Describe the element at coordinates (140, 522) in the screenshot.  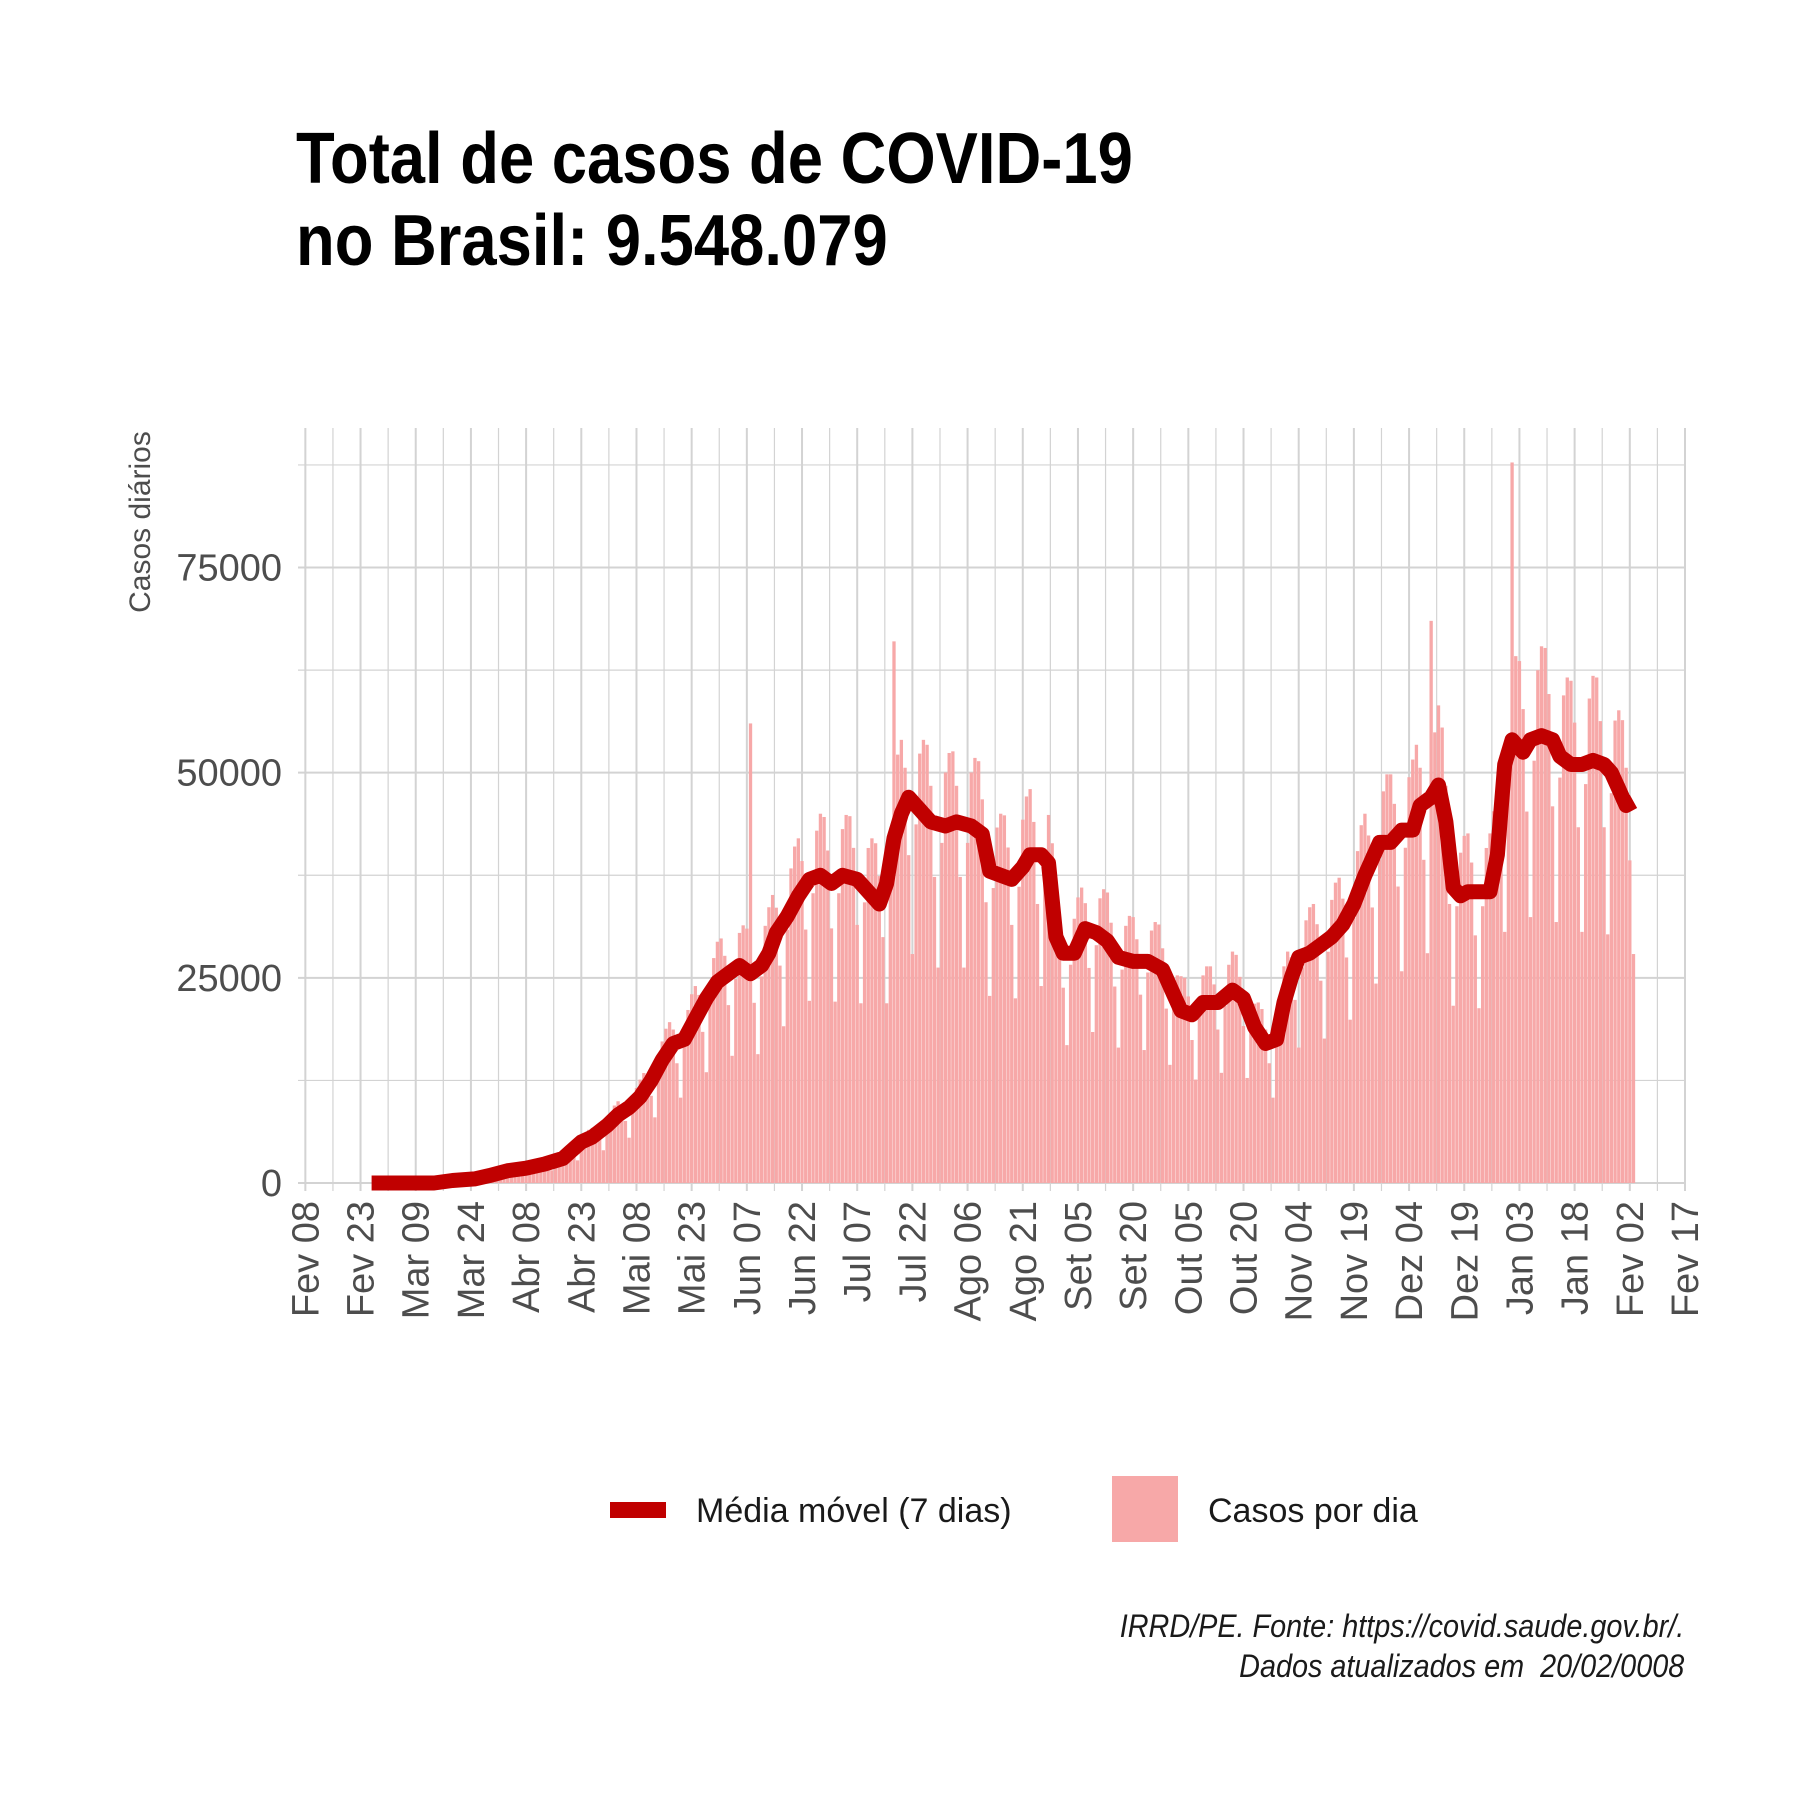
I see `y-axis-label: Casos diários` at that location.